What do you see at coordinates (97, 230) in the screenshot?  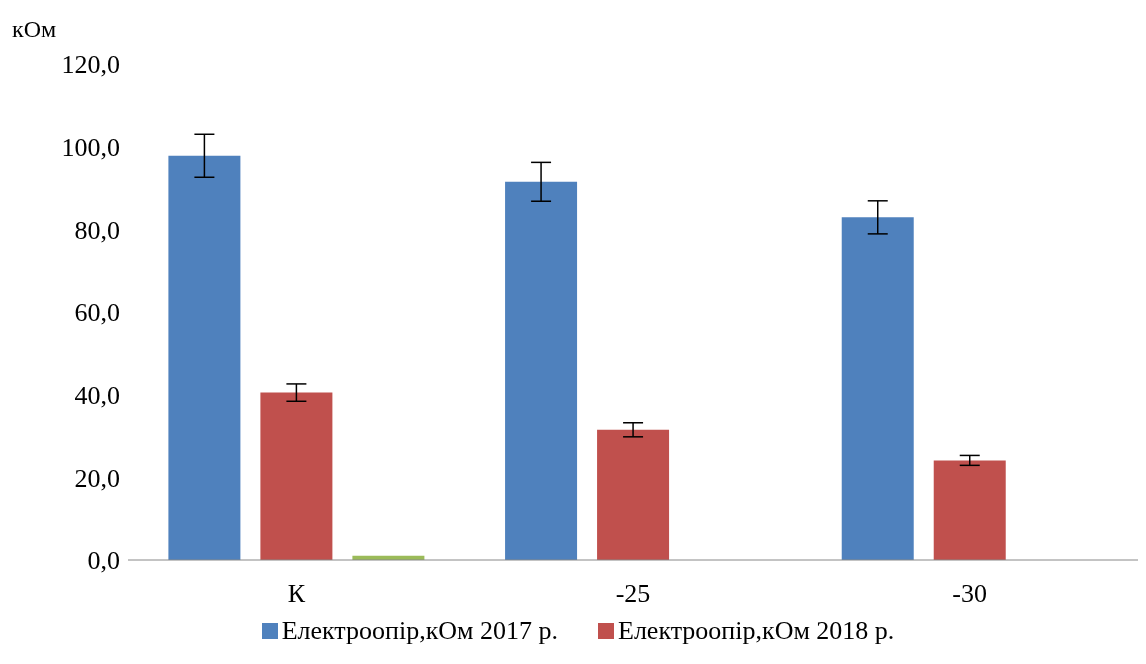 I see `y-tick-label: 80,0` at bounding box center [97, 230].